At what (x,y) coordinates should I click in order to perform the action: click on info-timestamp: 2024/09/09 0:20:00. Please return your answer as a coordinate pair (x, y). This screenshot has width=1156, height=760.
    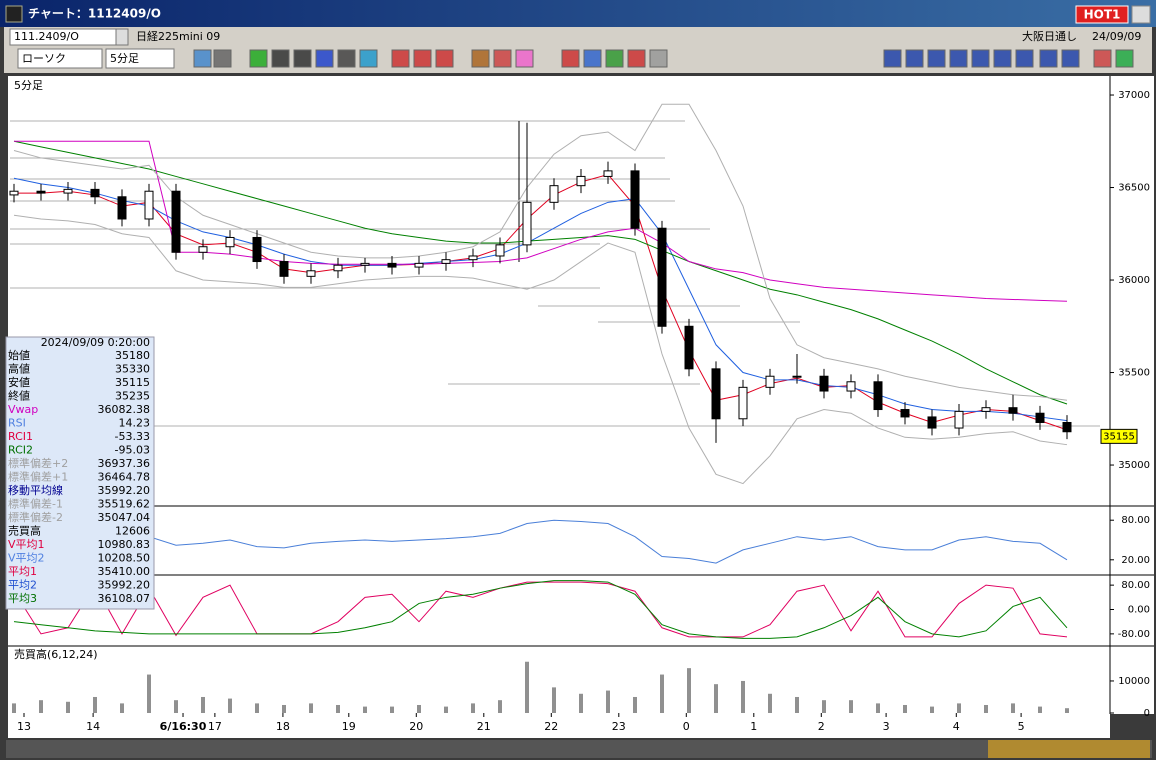
    Looking at the image, I should click on (95, 342).